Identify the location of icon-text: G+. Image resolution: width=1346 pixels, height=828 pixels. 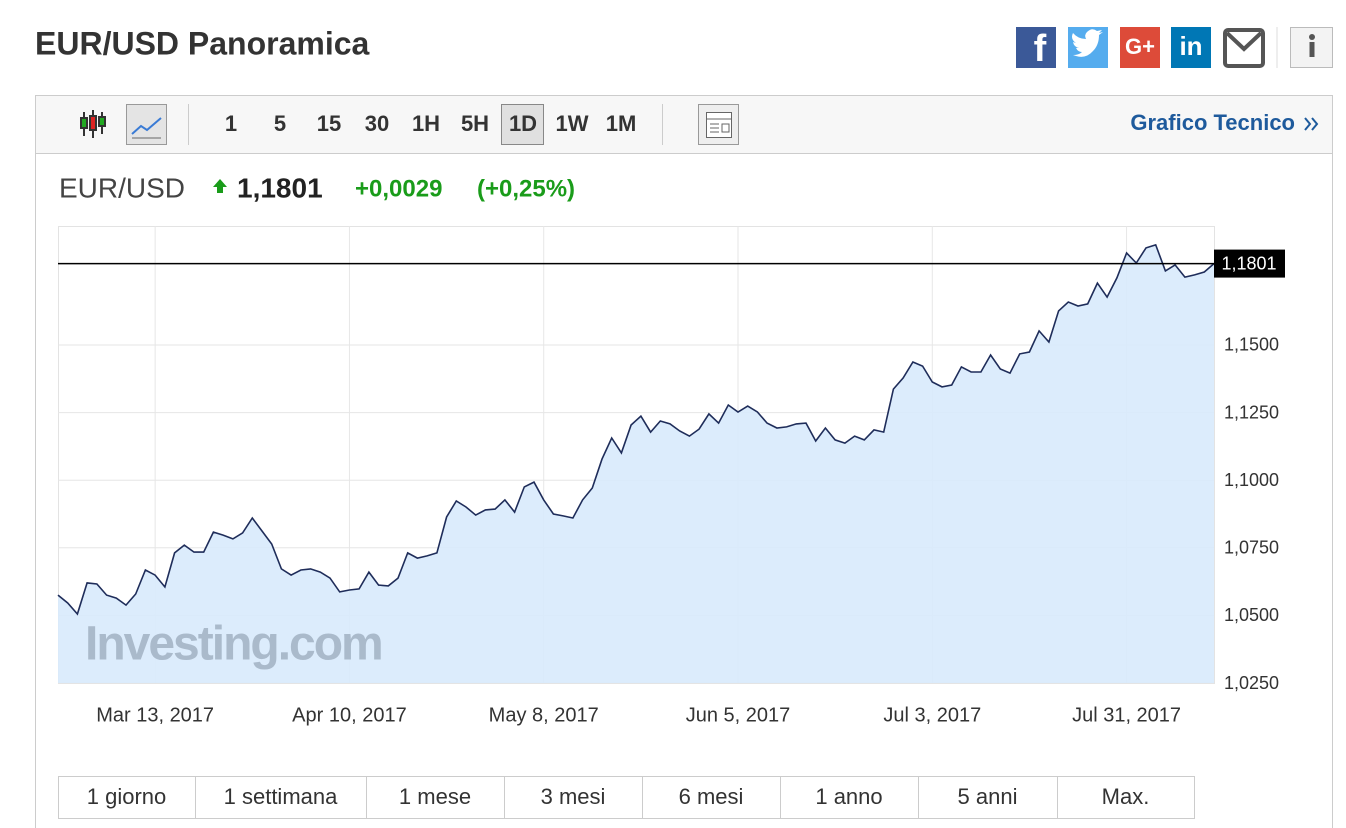
(1140, 46).